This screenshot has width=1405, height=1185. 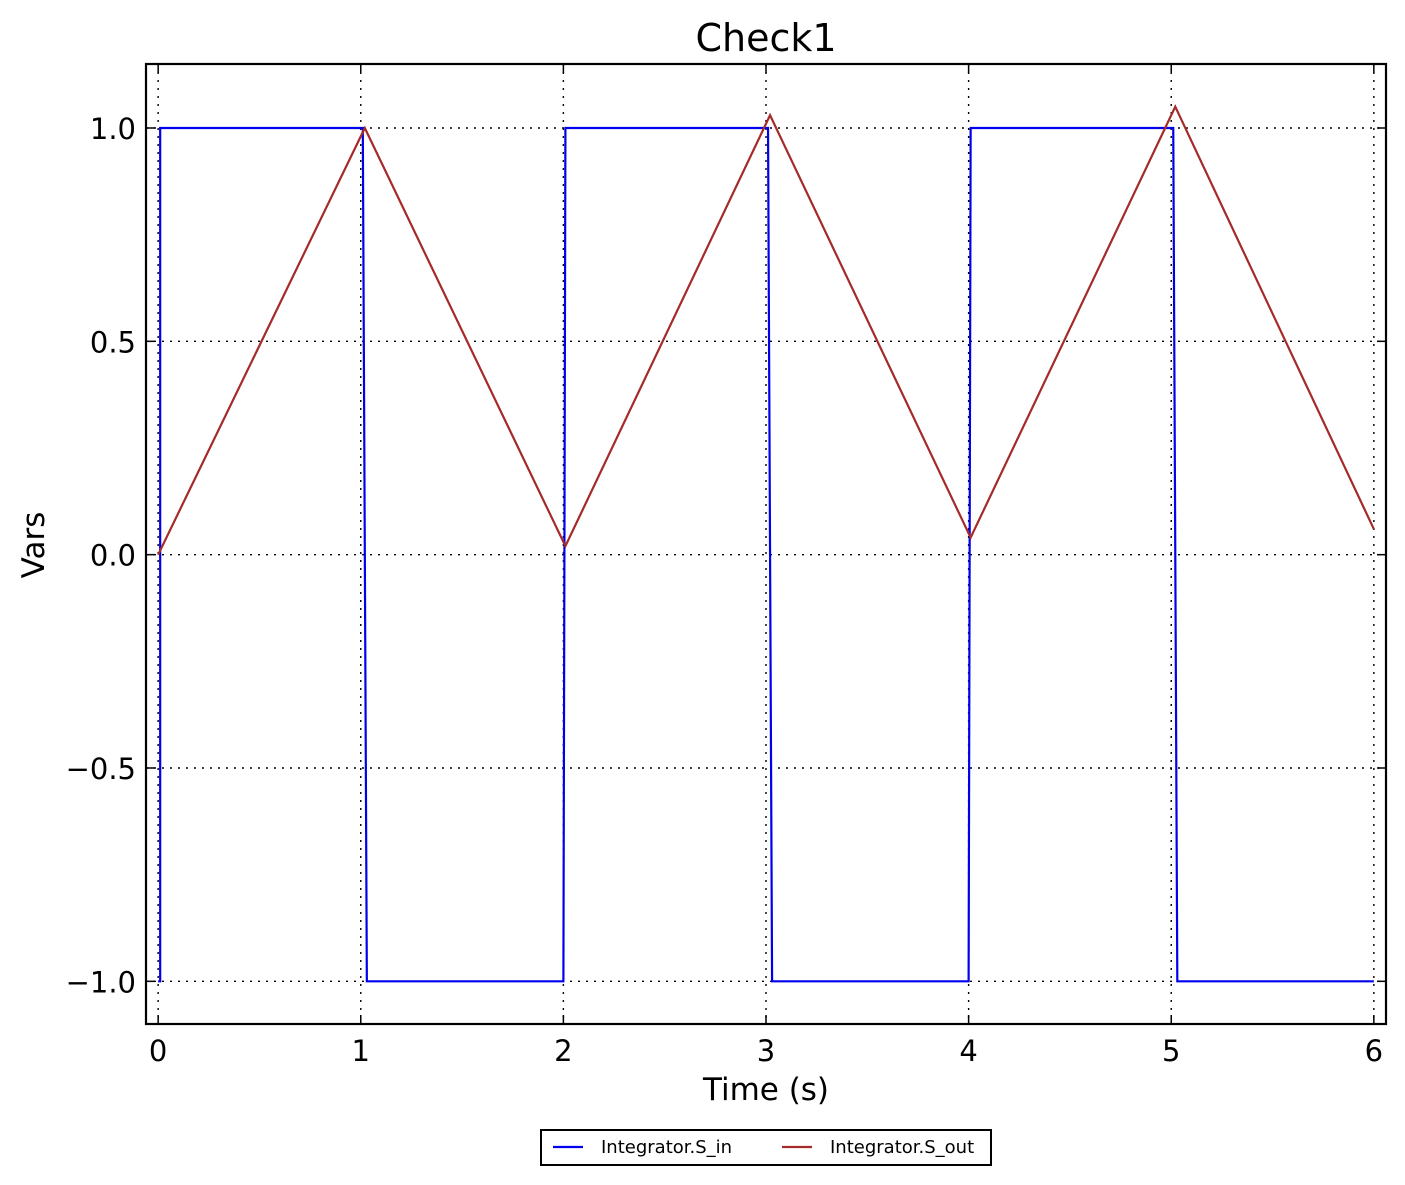 I want to click on x-tick-label: 6, so click(x=1374, y=1051).